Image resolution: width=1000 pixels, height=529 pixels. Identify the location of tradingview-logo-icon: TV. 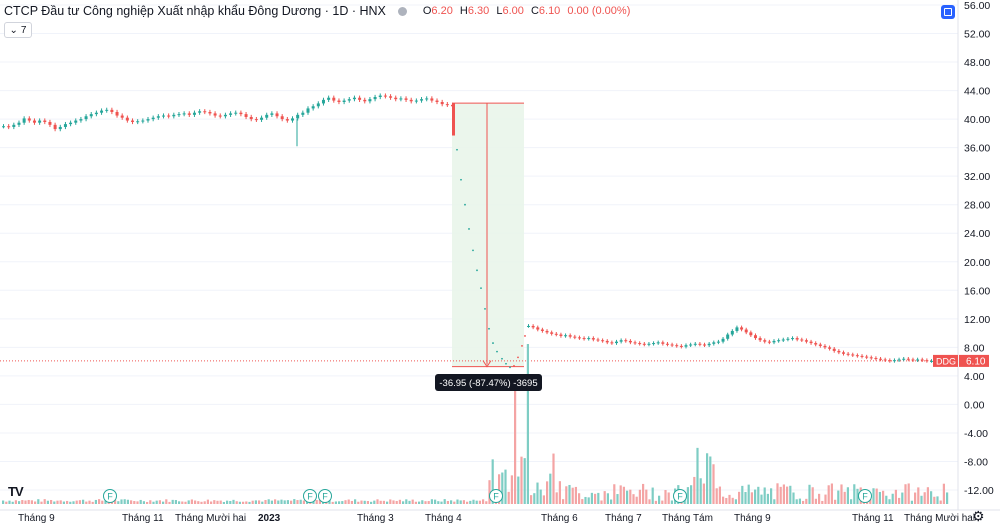
(16, 491).